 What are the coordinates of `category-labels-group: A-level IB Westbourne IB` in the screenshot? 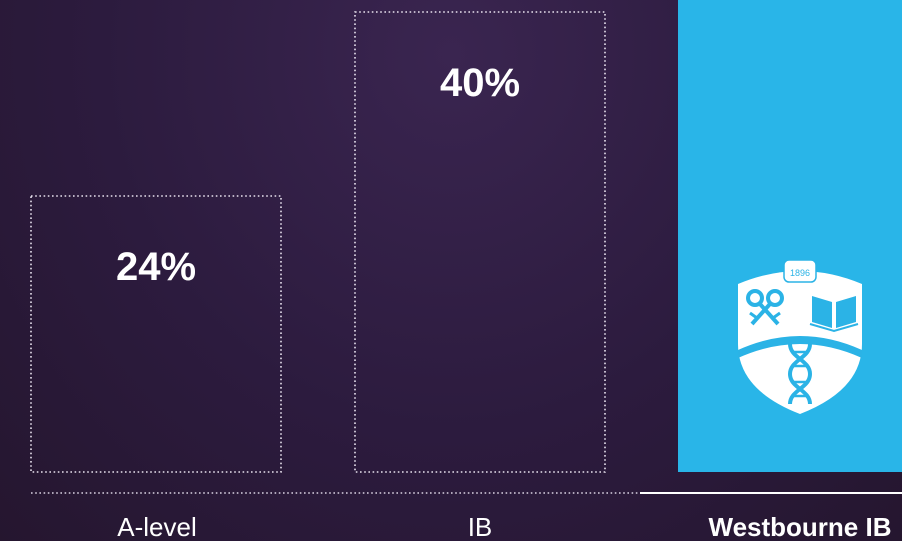 It's located at (504, 526).